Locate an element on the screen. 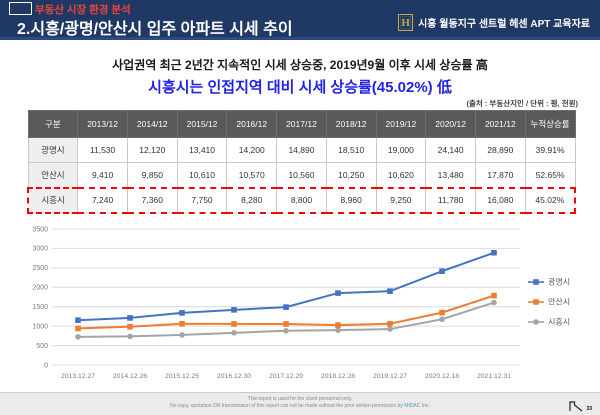  cell-value: 18,510 is located at coordinates (351, 150).